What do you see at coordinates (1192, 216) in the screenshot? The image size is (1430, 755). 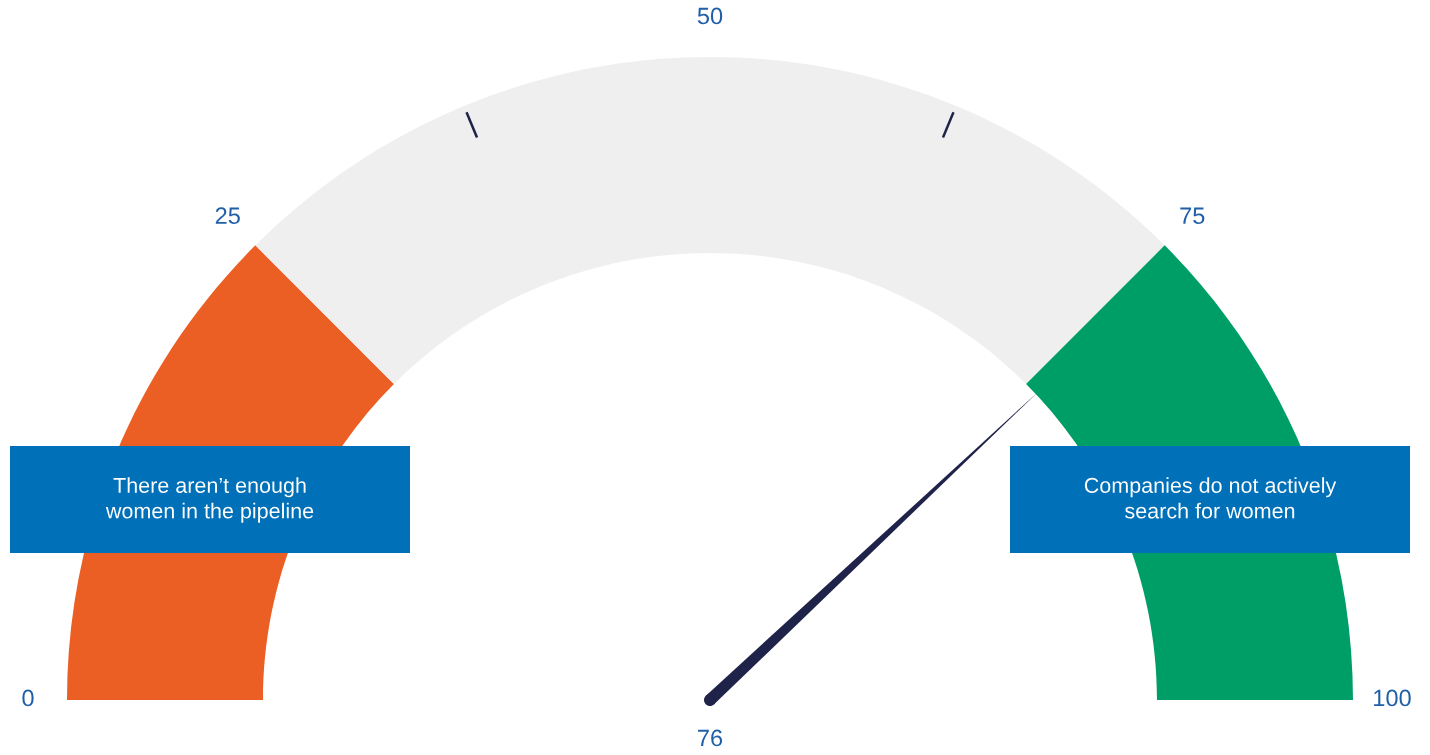 I see `text: 75` at bounding box center [1192, 216].